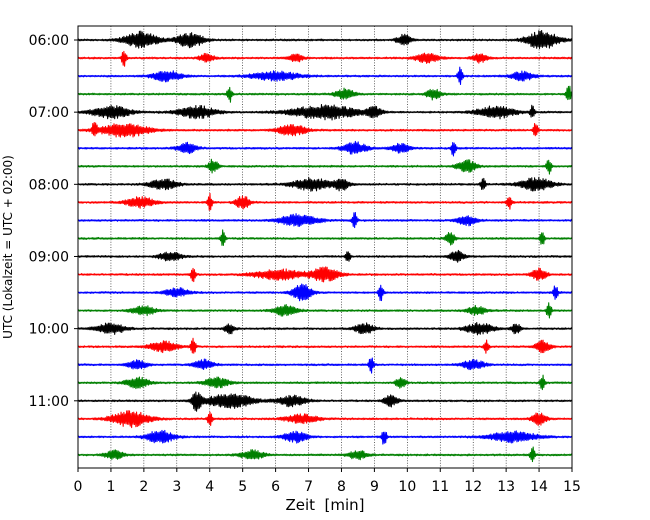 This screenshot has height=520, width=650. Describe the element at coordinates (49, 185) in the screenshot. I see `y-tick-label: 08:00` at that location.